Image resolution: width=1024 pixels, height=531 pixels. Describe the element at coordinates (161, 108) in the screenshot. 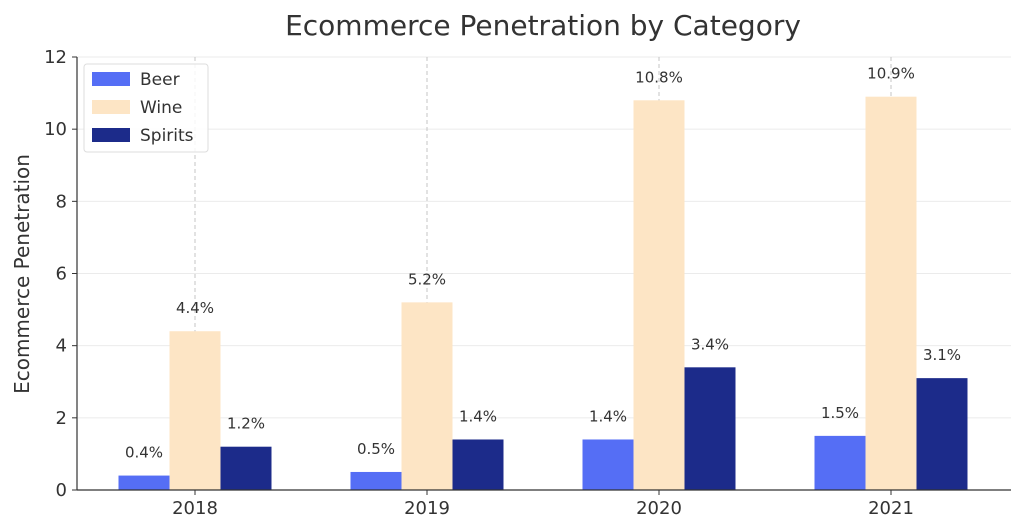

I see `legend-label: Wine` at that location.